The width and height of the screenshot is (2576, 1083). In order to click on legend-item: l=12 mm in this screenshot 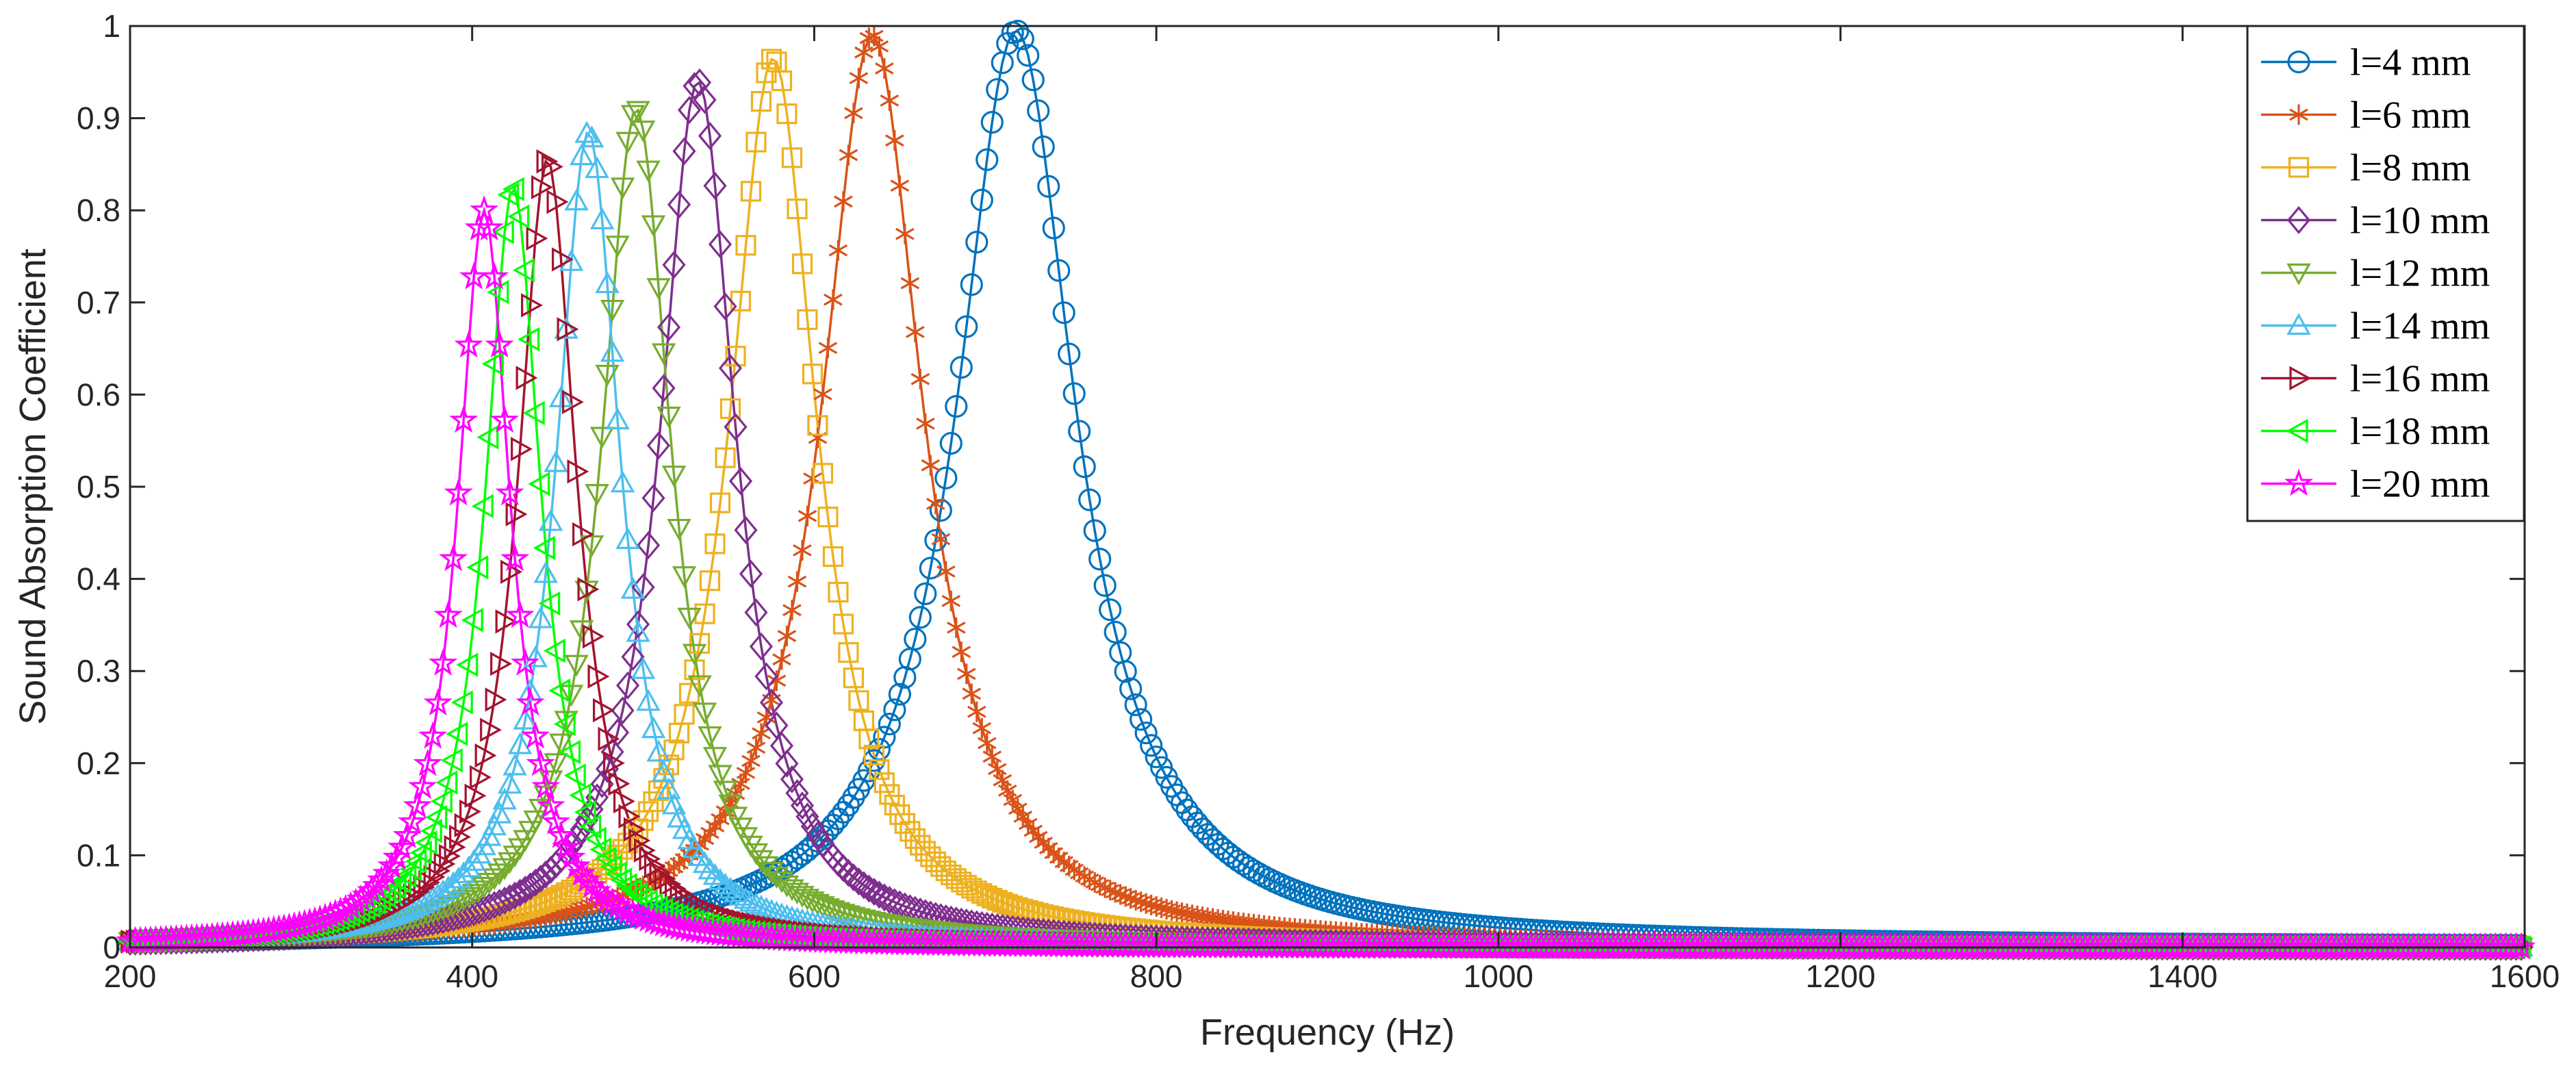, I will do `click(2375, 274)`.